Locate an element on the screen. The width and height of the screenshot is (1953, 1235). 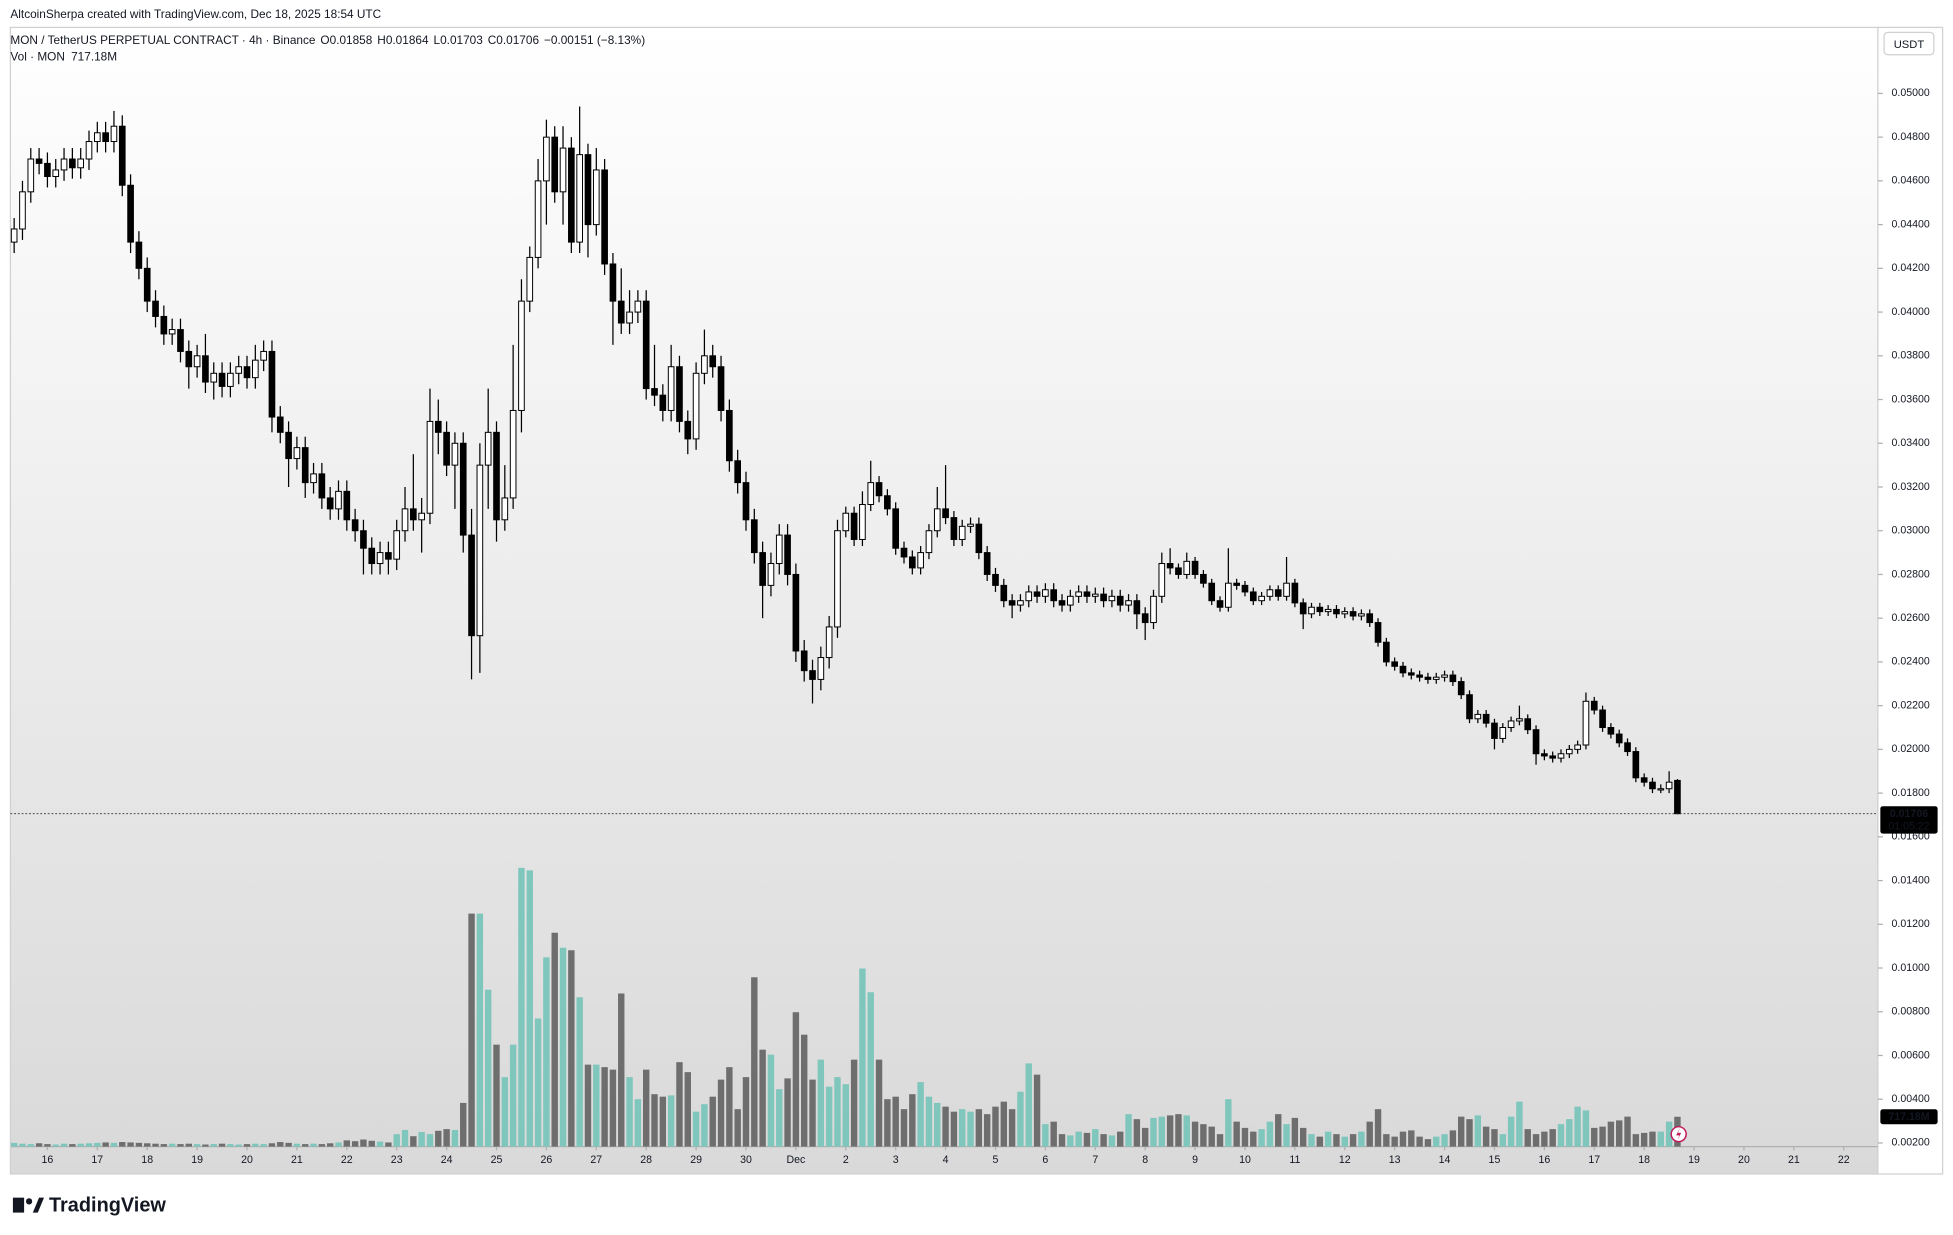
x-tick-label: 27 is located at coordinates (596, 1160).